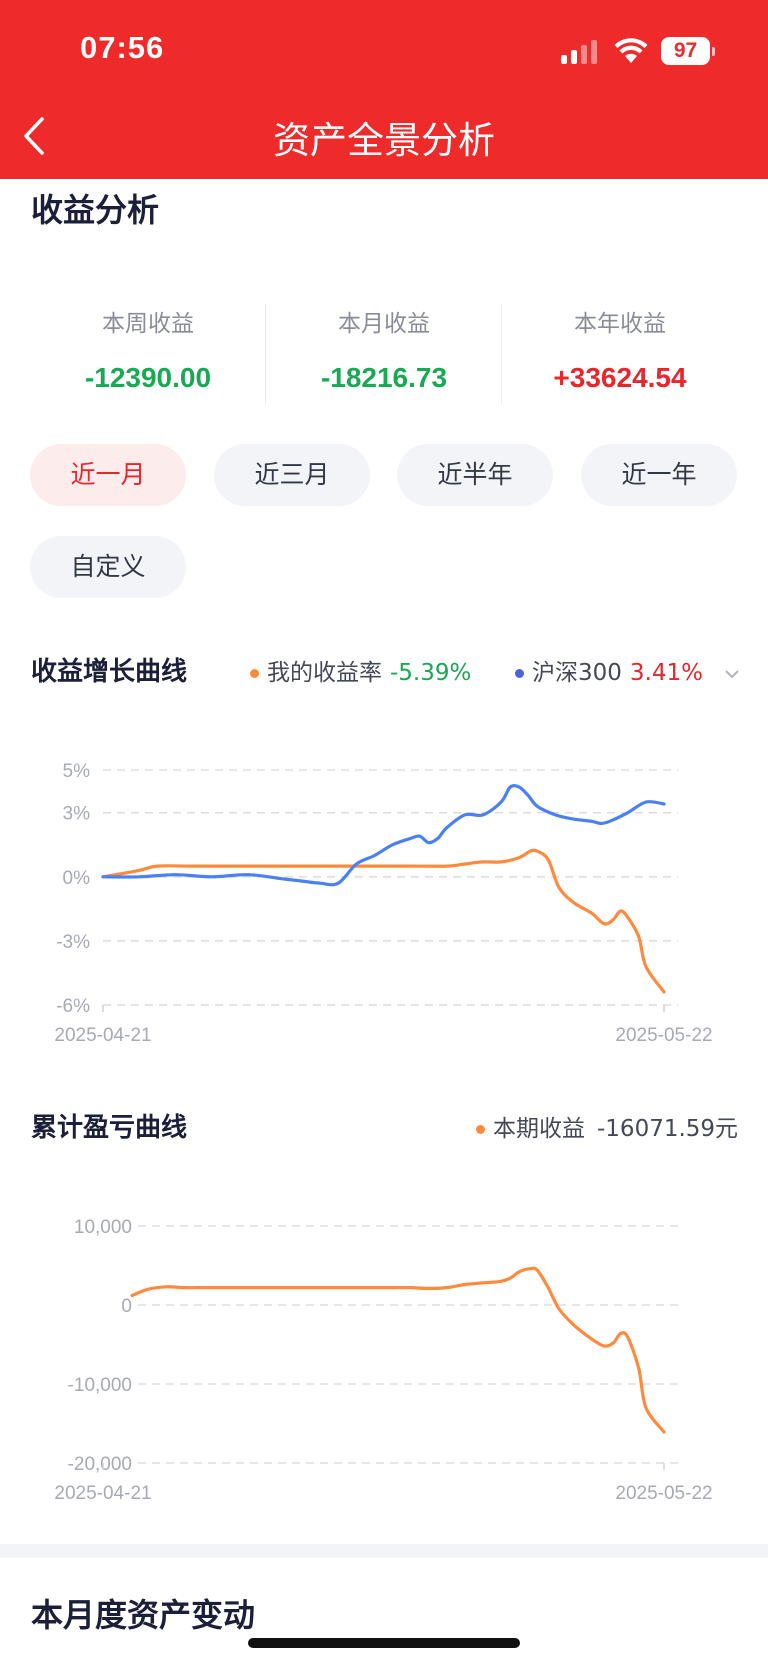 The height and width of the screenshot is (1663, 768). Describe the element at coordinates (122, 47) in the screenshot. I see `status-time: 07:56` at that location.